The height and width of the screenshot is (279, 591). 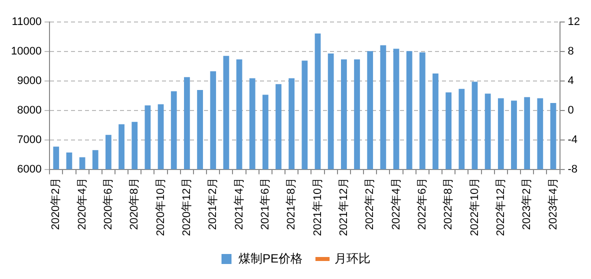 I want to click on y-tick-label: 8000, so click(x=29, y=110).